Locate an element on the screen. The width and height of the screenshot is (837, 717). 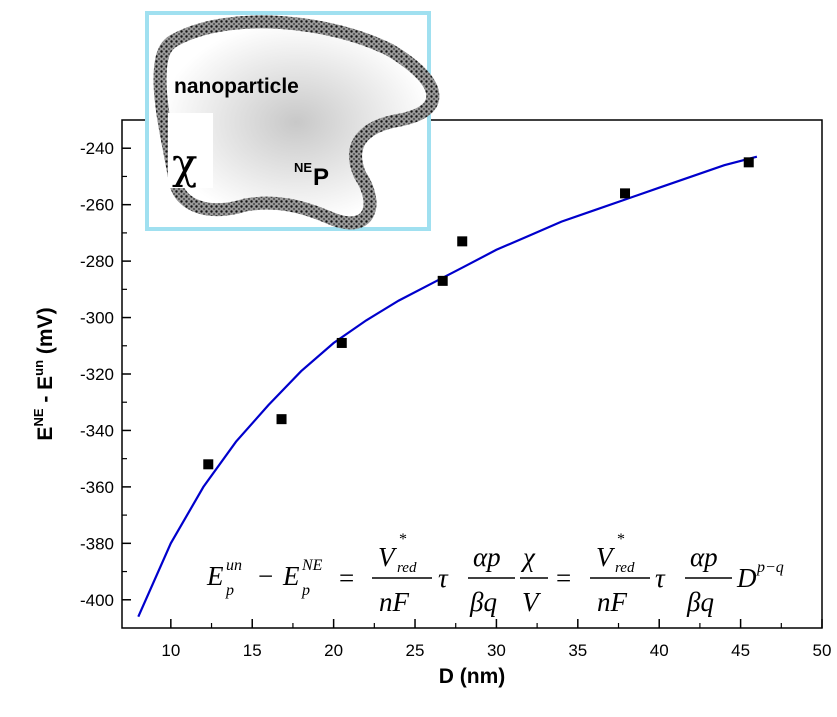
eq-frac5-bq: βq is located at coordinates (700, 602).